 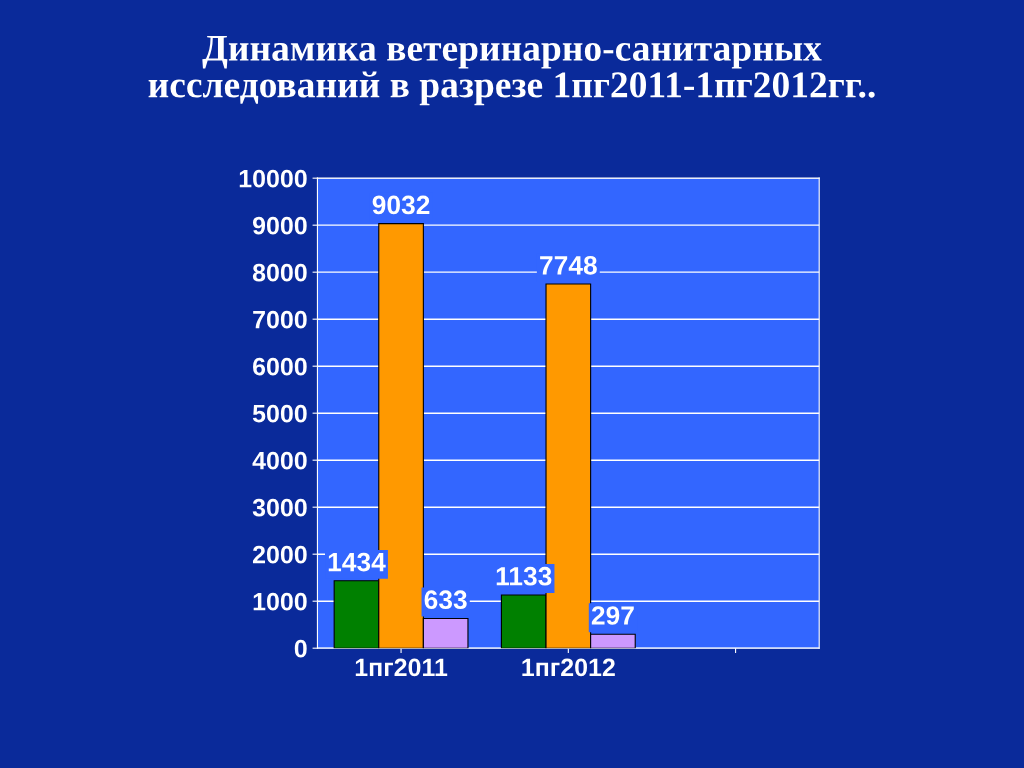 What do you see at coordinates (280, 366) in the screenshot?
I see `y-tick-label: 6000` at bounding box center [280, 366].